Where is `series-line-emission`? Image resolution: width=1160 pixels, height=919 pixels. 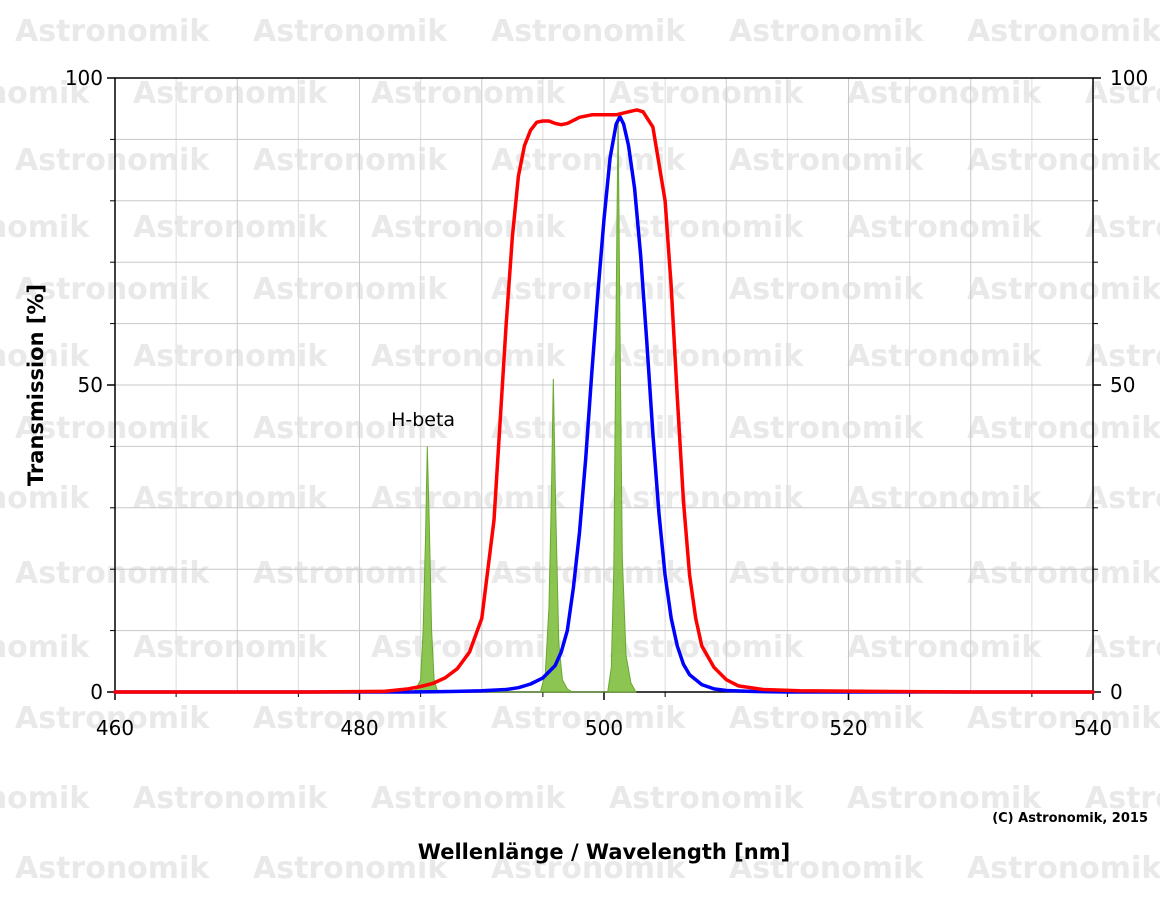
series-line-emission is located at coordinates (525, 403).